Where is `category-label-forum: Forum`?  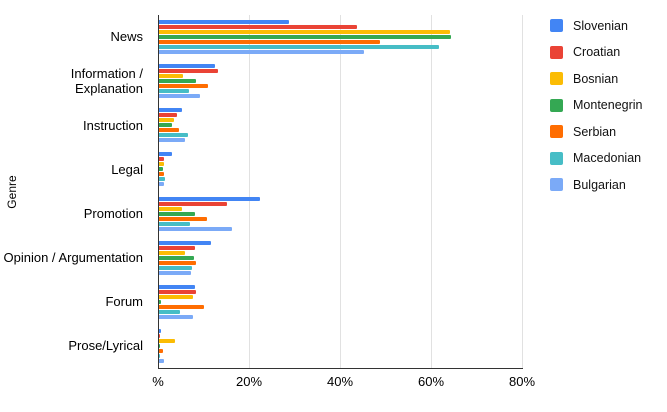
category-label-forum: Forum is located at coordinates (124, 302).